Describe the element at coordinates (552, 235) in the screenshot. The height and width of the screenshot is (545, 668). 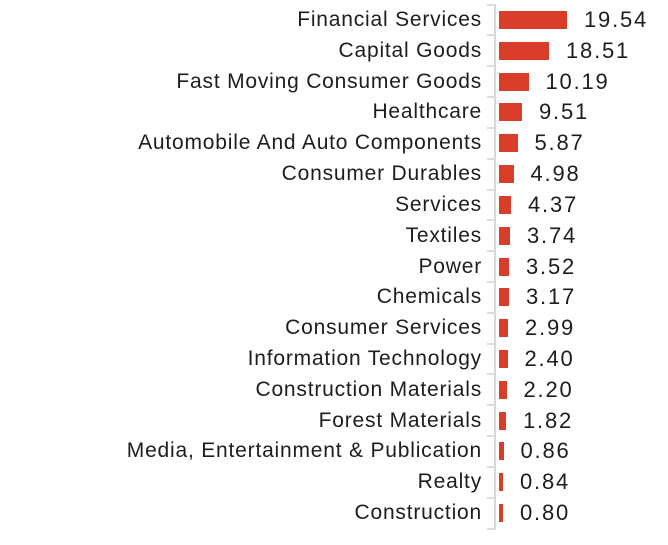
I see `value-label: 3.74` at that location.